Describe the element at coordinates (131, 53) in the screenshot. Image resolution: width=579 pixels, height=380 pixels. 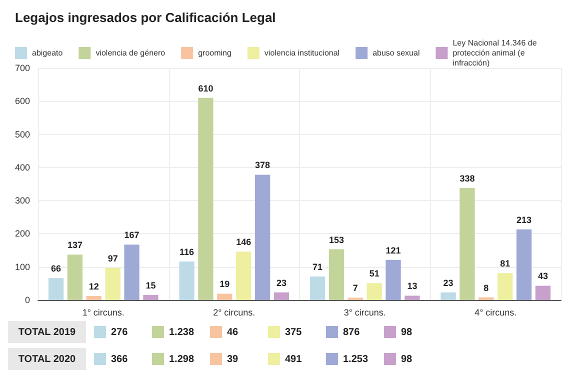
I see `legend-label: violencia de género` at that location.